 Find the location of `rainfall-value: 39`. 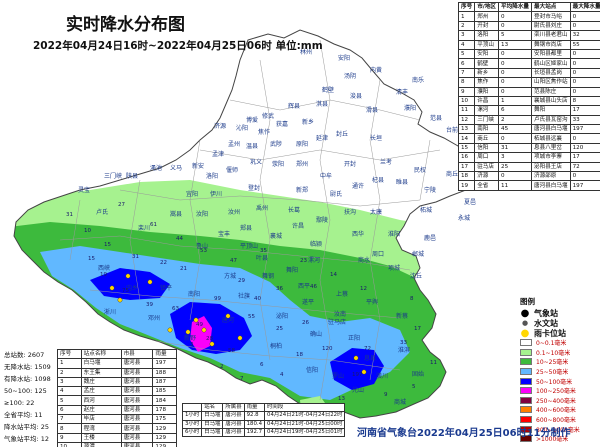

rainfall-value: 39 is located at coordinates (149, 305).